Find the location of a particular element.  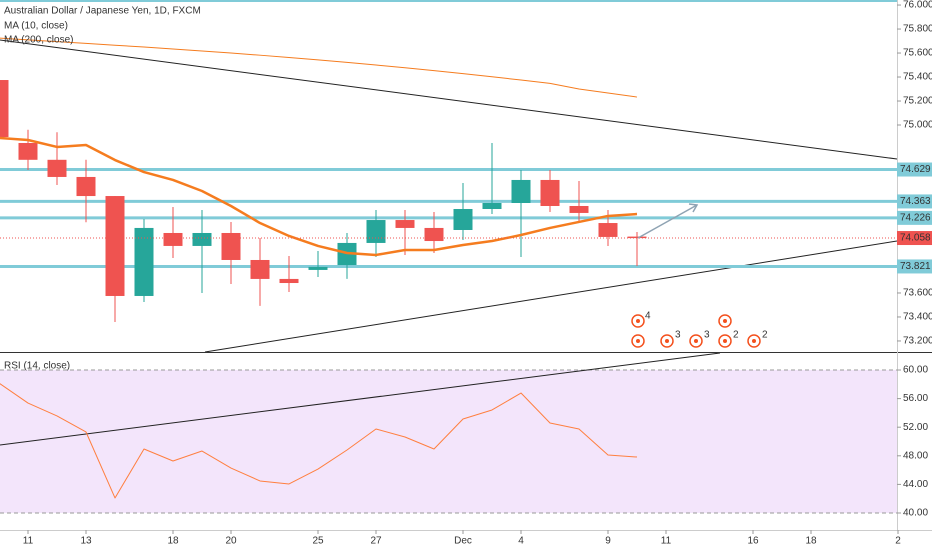

x-tick-label: 13 is located at coordinates (86, 541).